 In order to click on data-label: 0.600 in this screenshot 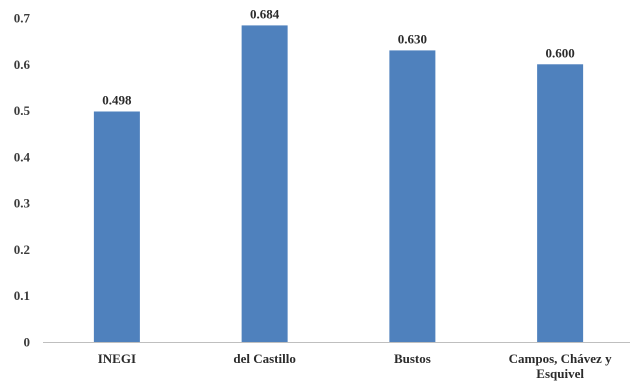, I will do `click(560, 52)`.